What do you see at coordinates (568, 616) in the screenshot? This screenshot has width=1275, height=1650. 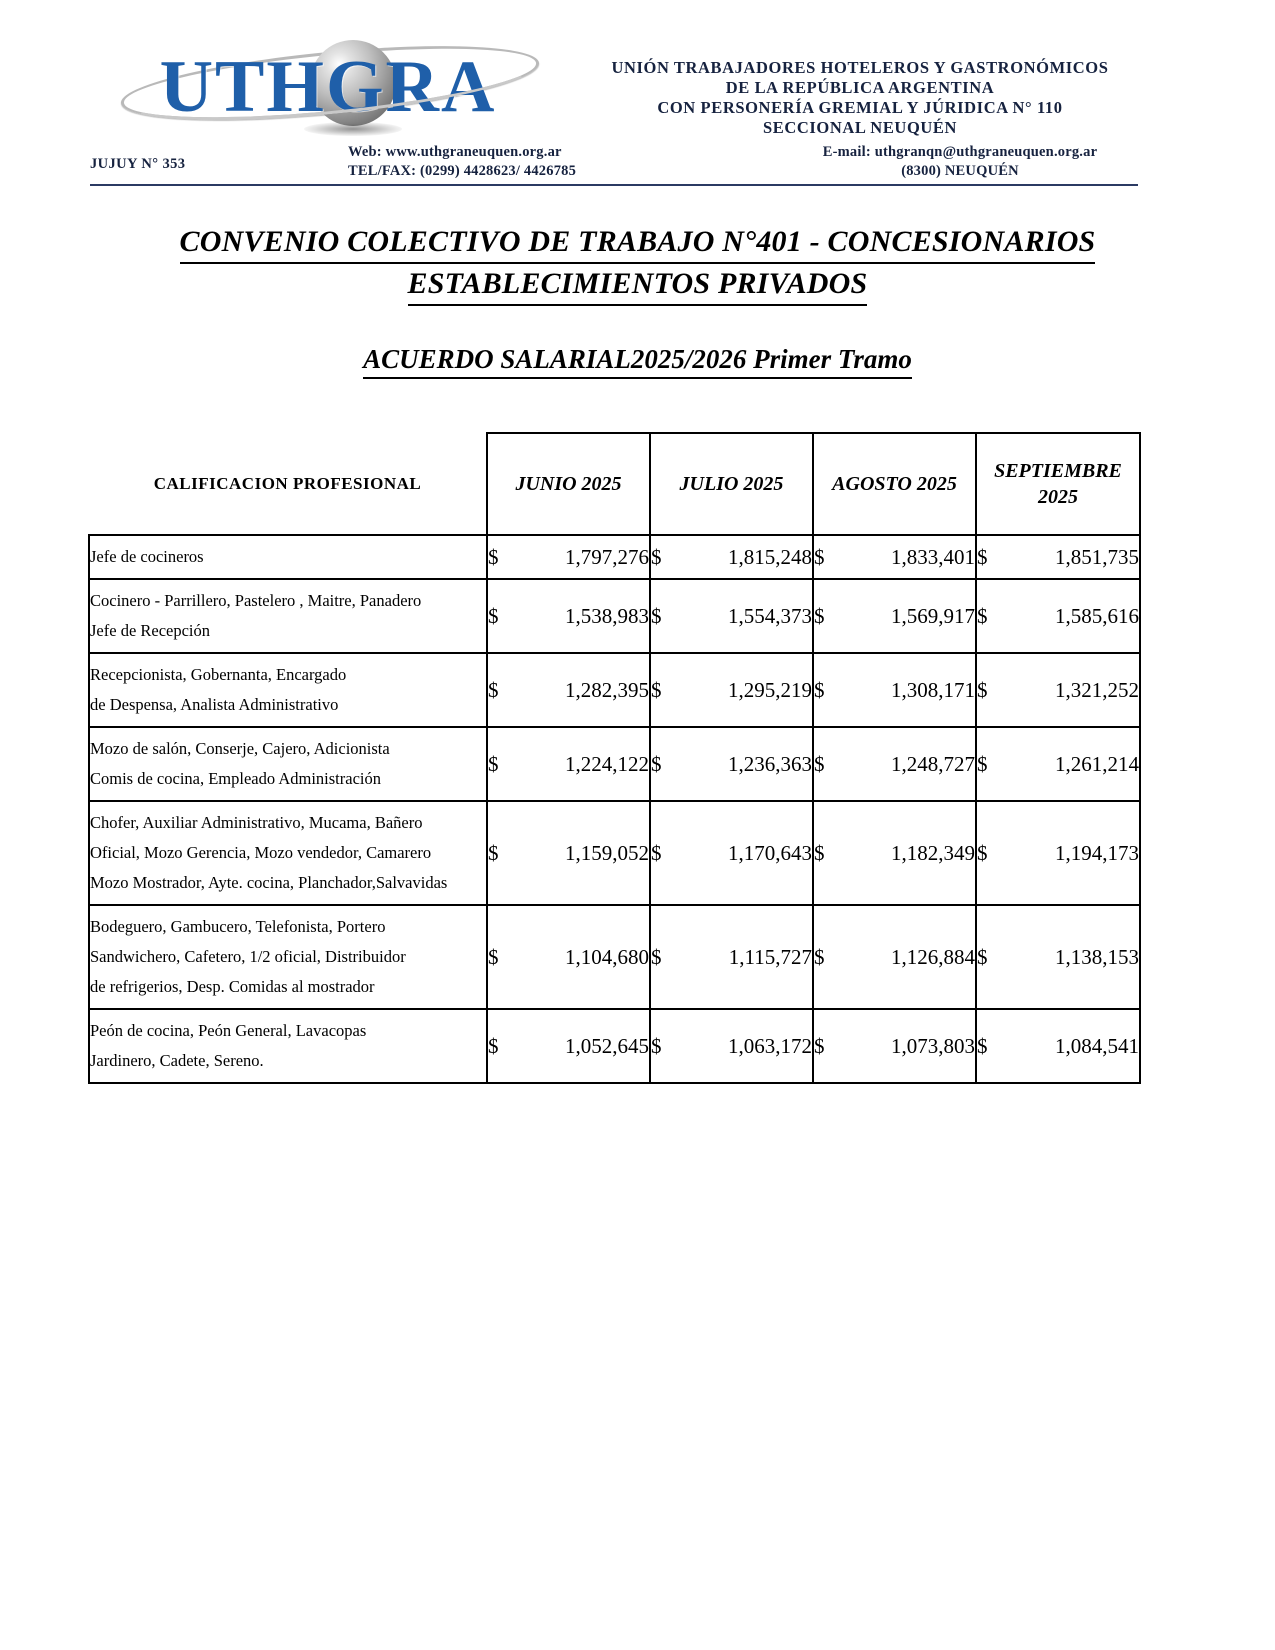 I see `cell-junio: $ 1,538,983` at bounding box center [568, 616].